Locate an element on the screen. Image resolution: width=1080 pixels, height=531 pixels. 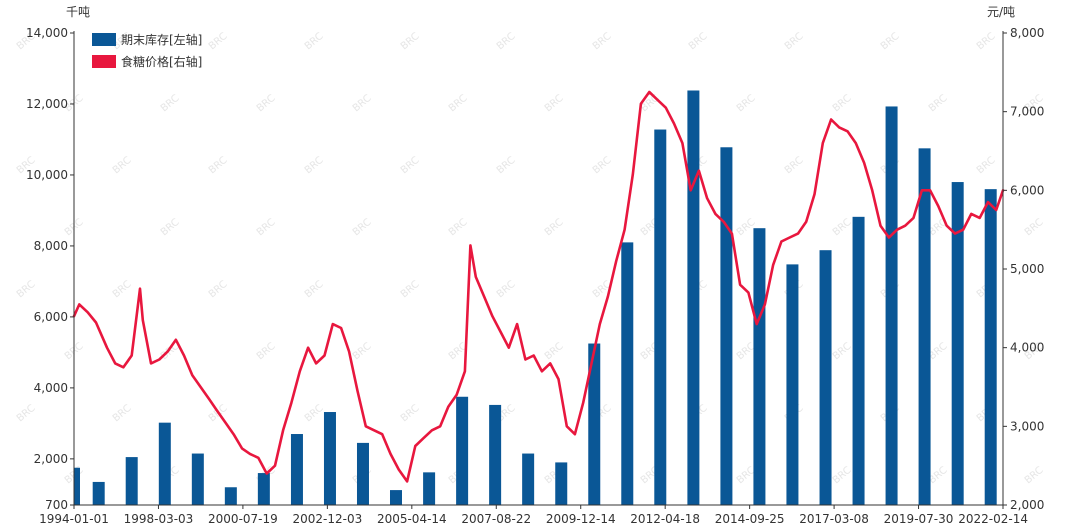
right-tick-label: 2,000 is located at coordinates (1027, 505).